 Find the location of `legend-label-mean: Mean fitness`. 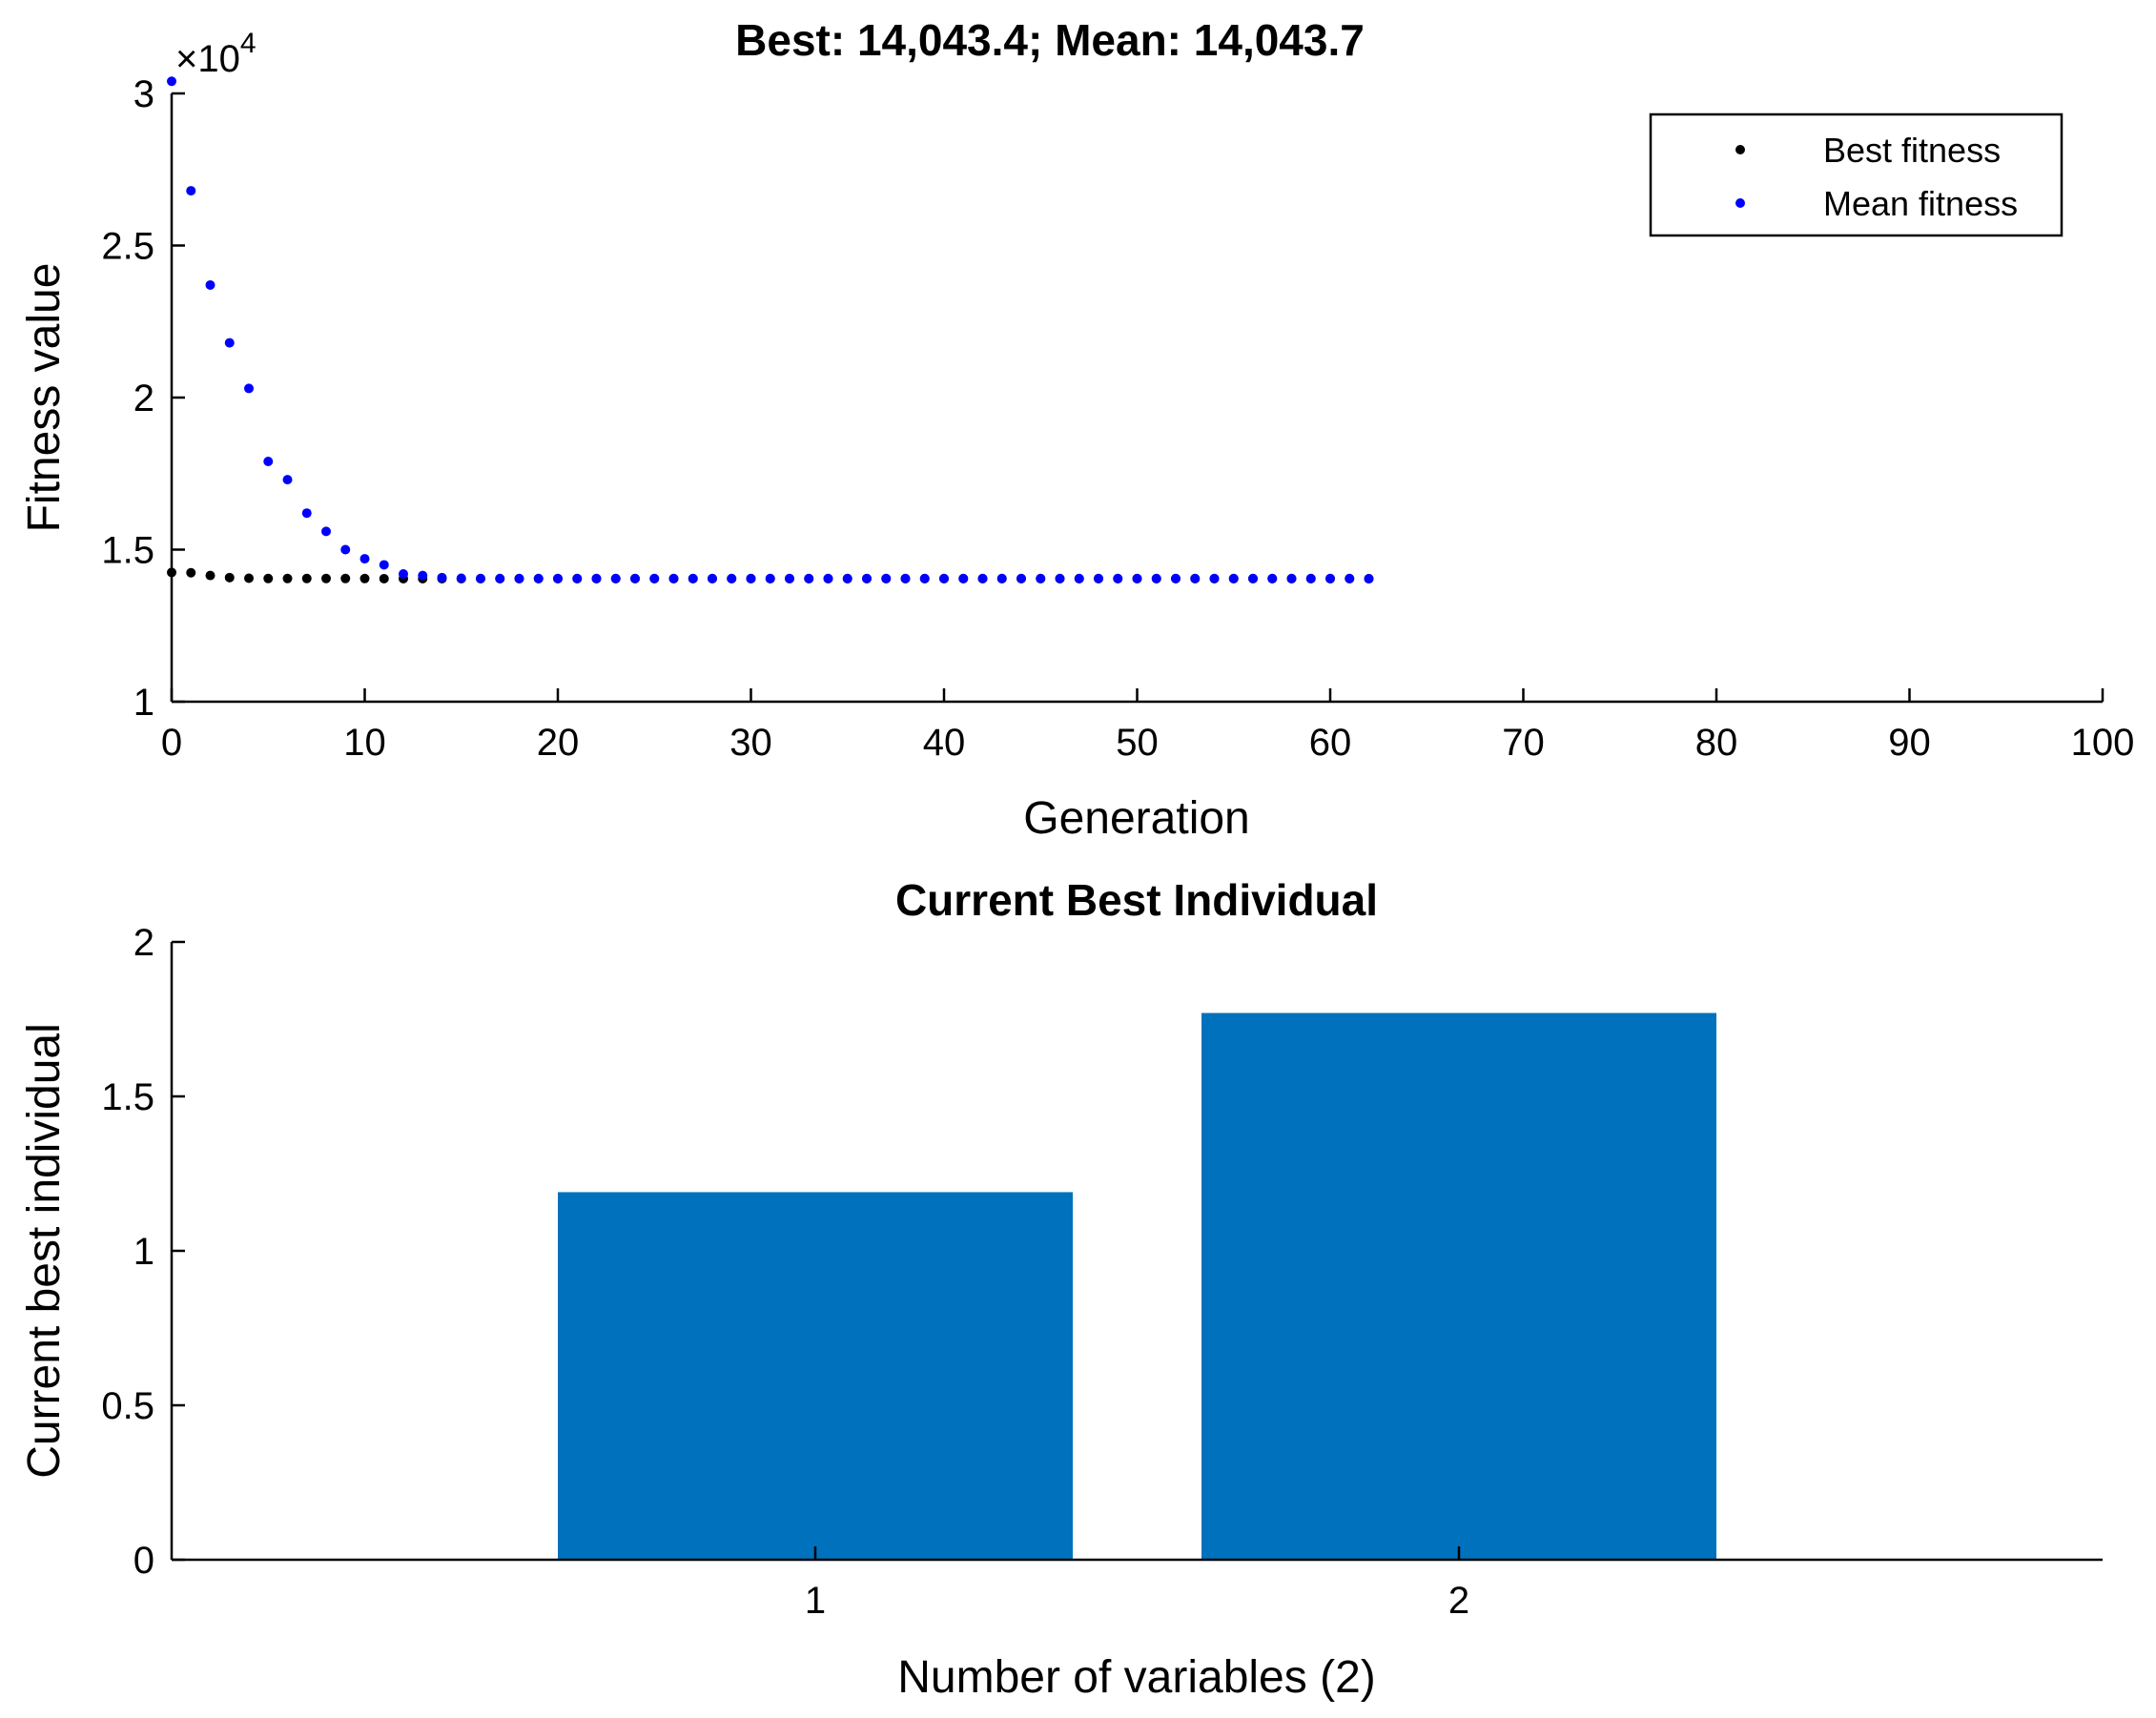

legend-label-mean: Mean fitness is located at coordinates (1920, 203).